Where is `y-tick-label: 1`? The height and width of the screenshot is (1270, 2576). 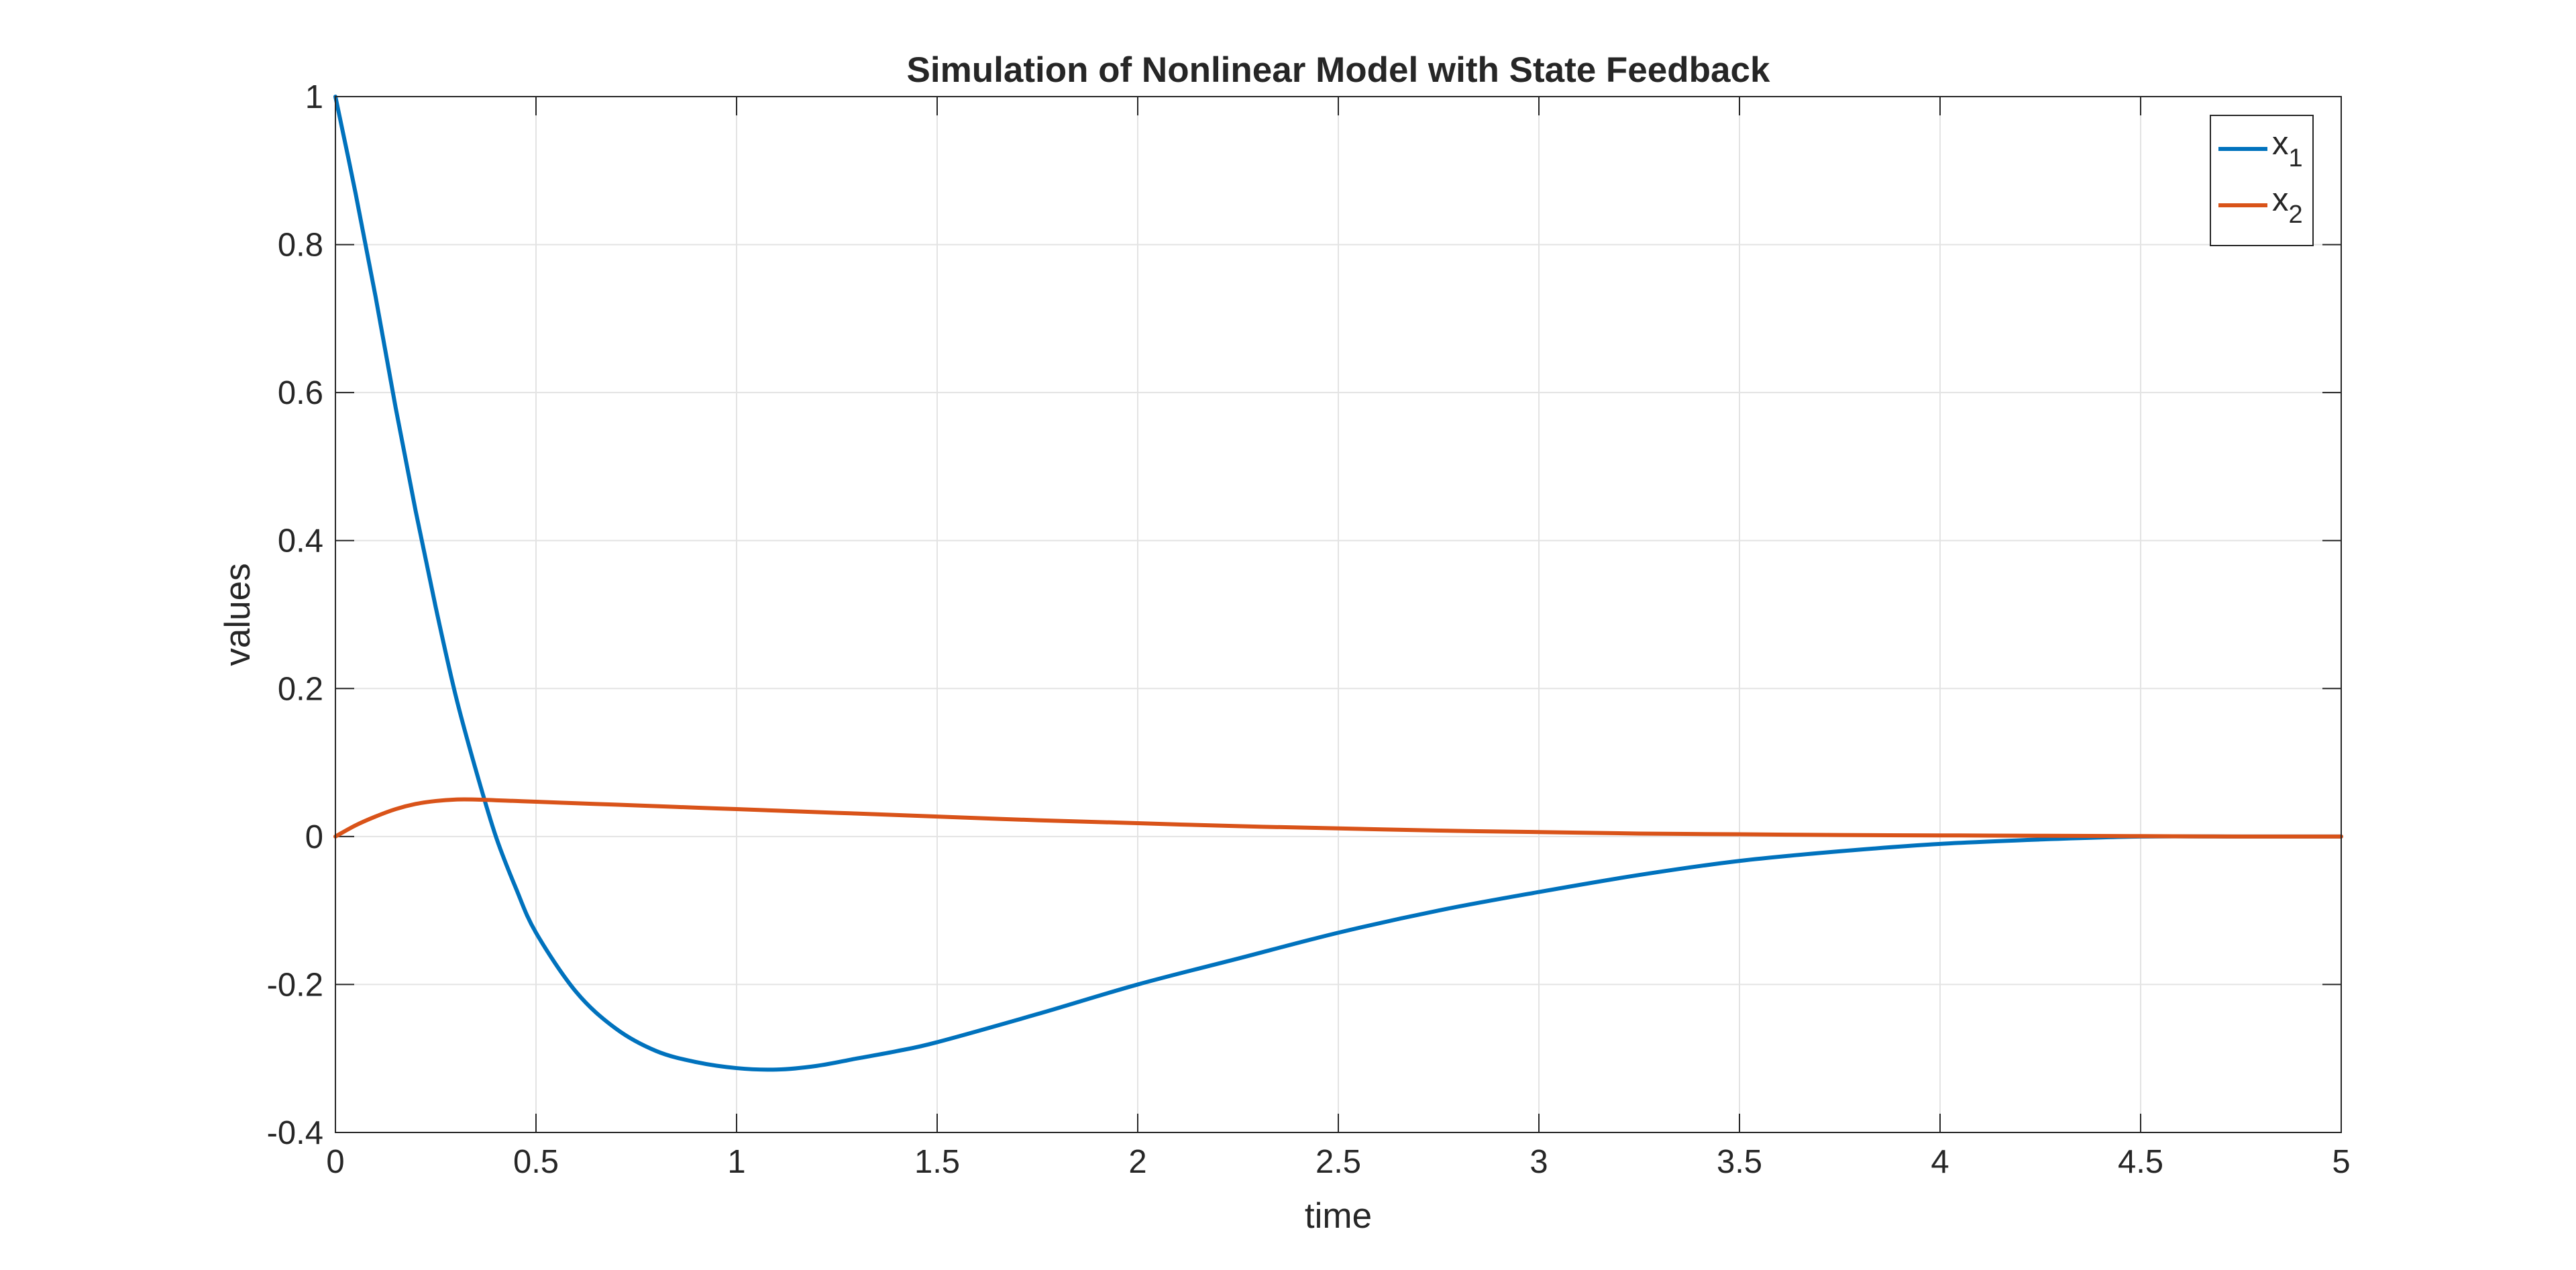 y-tick-label: 1 is located at coordinates (314, 97).